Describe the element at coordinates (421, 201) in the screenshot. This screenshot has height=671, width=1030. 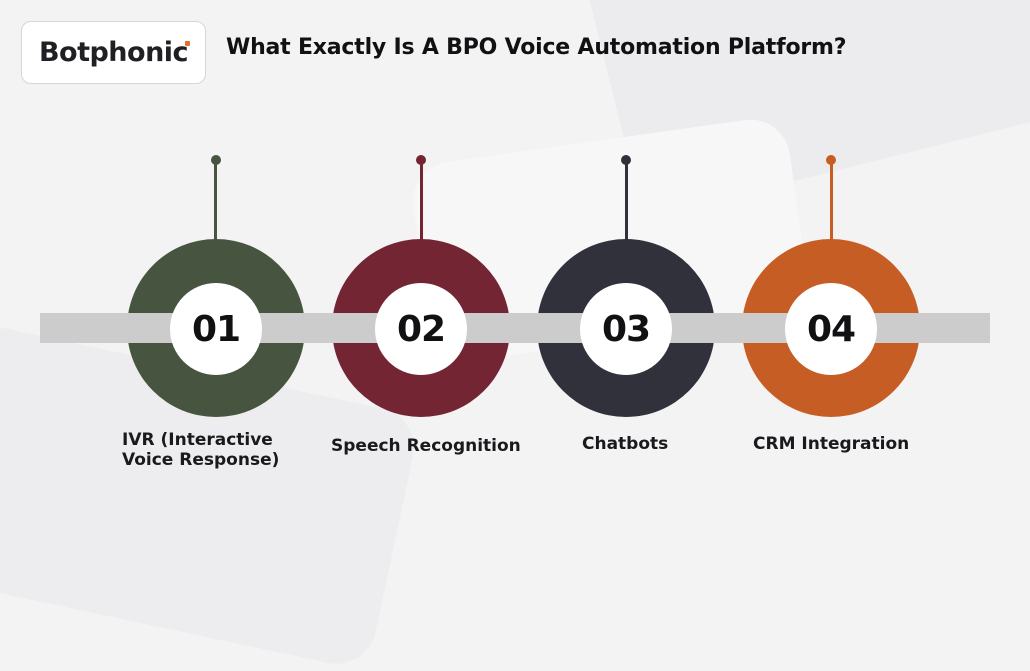
I see `step-2-stem` at that location.